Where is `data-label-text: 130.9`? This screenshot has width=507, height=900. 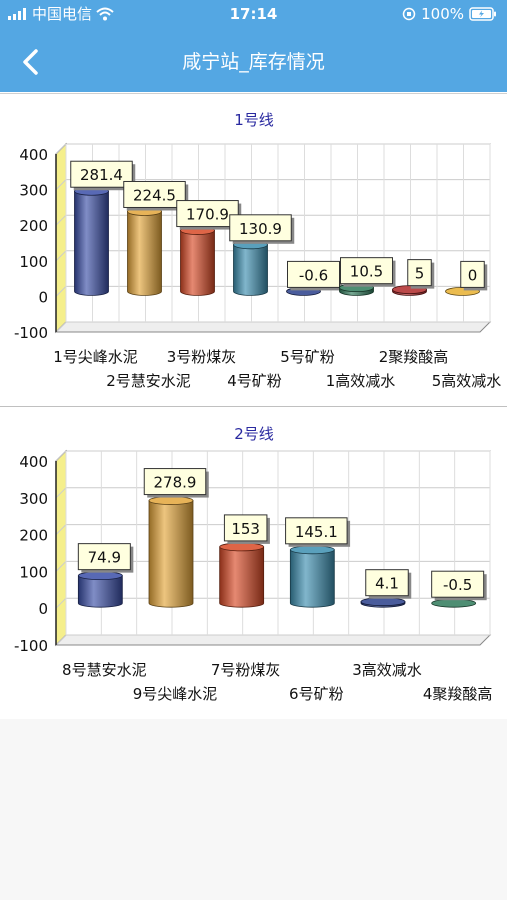
data-label-text: 130.9 is located at coordinates (260, 229).